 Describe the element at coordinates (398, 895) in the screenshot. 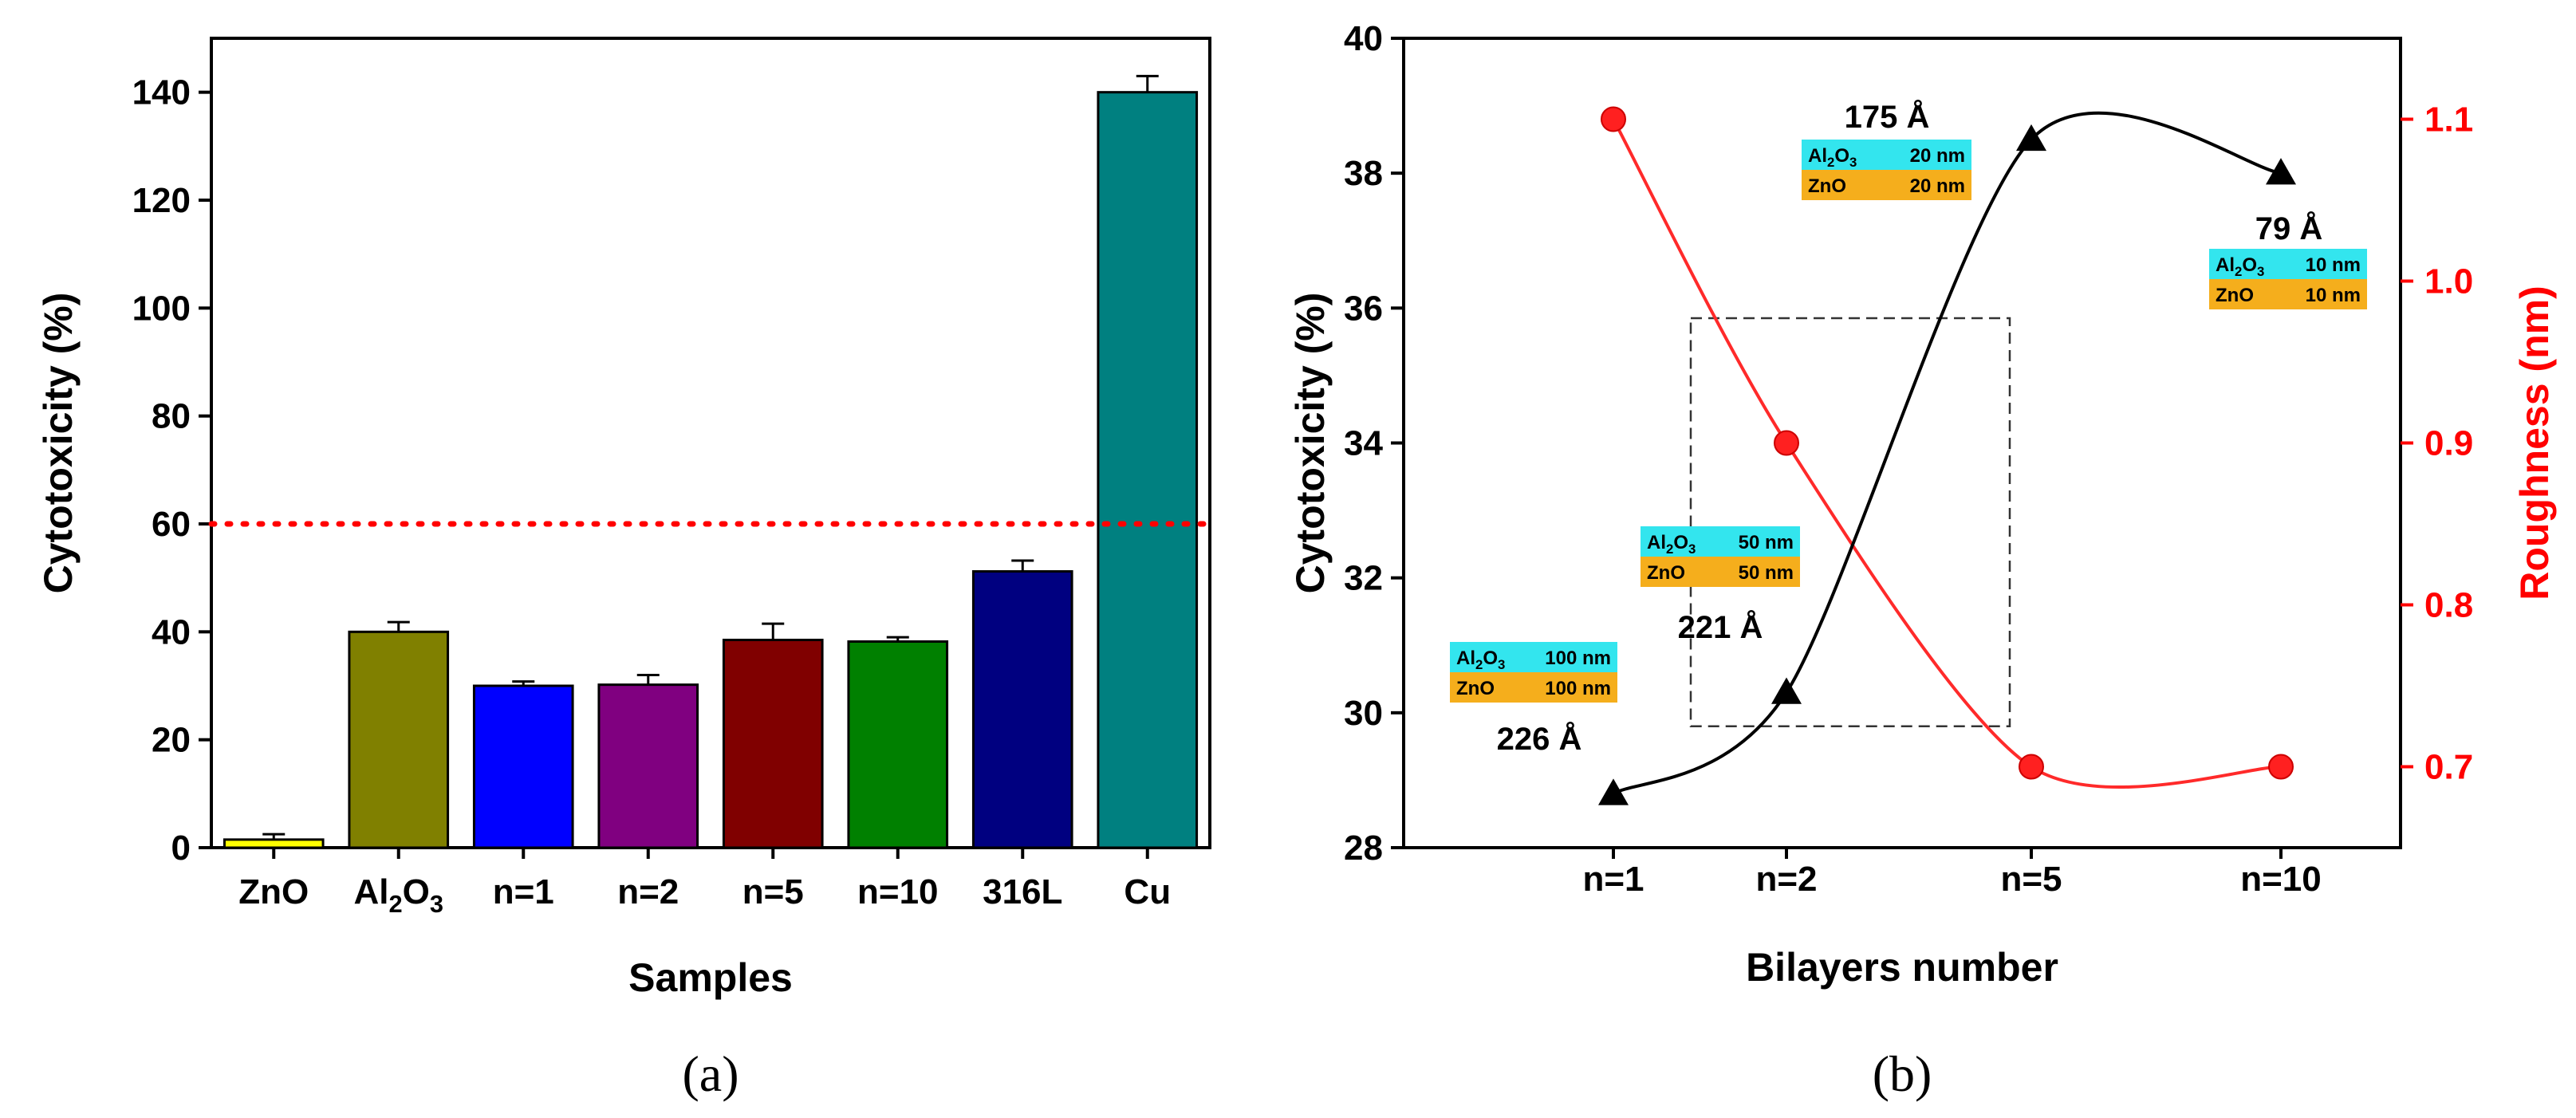

I see `x-tick-label: Al2O3` at that location.